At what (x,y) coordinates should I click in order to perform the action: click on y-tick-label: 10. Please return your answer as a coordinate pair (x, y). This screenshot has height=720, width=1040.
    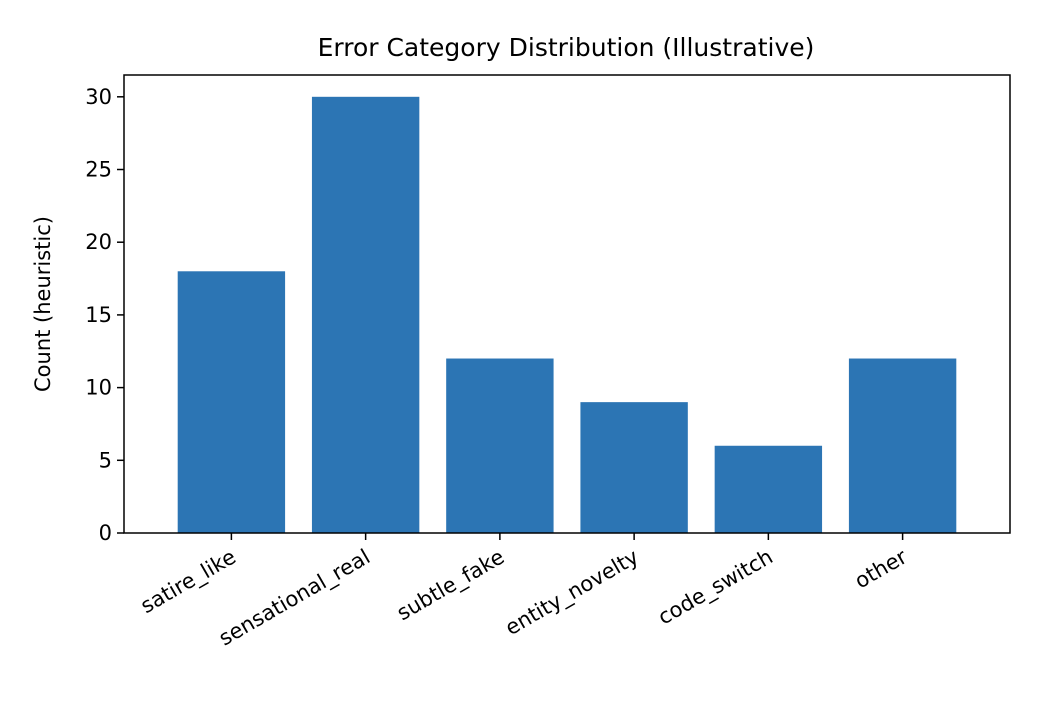
    Looking at the image, I should click on (98, 388).